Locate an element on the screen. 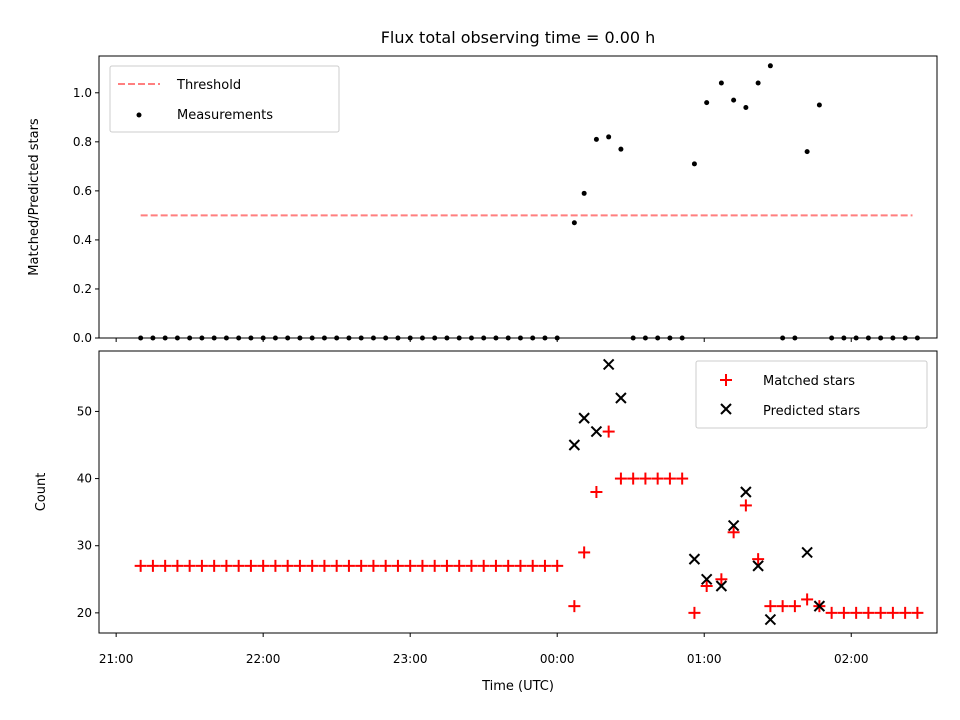 The width and height of the screenshot is (960, 720). legend-measurements-swatch is located at coordinates (139, 115).